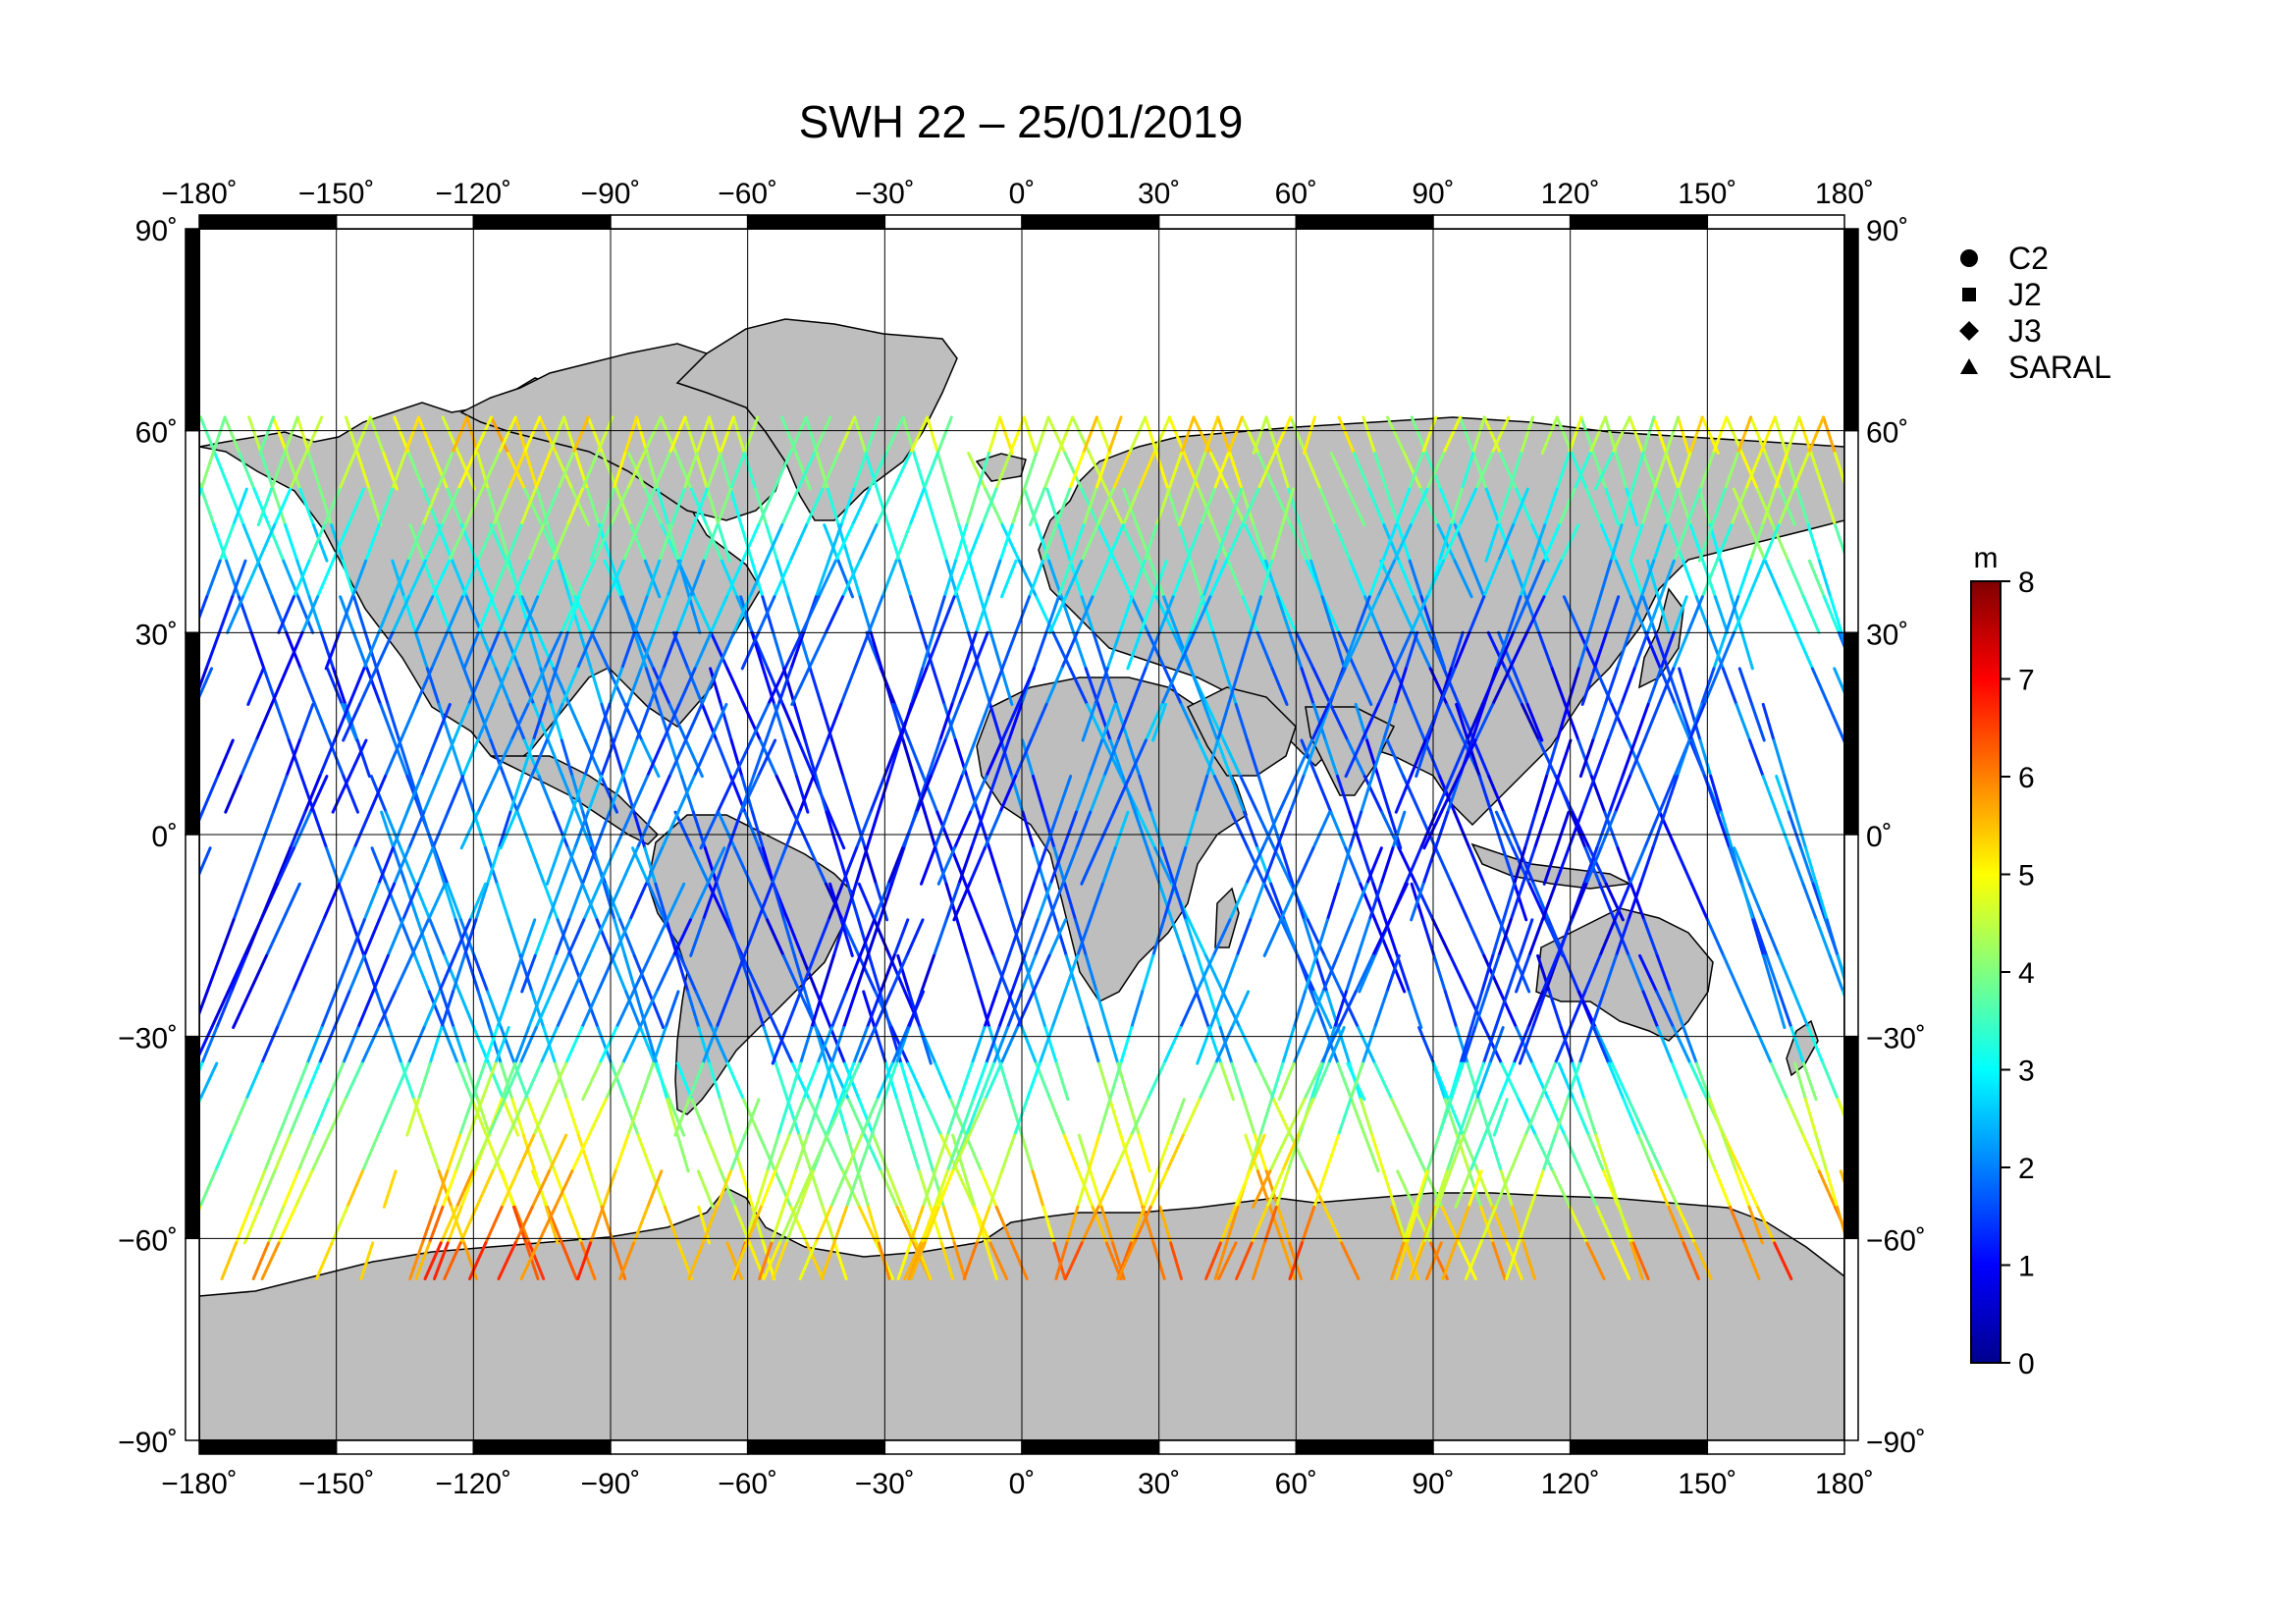 This screenshot has width=2296, height=1623. Describe the element at coordinates (2026, 876) in the screenshot. I see `colorbar-tick-label: 5` at that location.